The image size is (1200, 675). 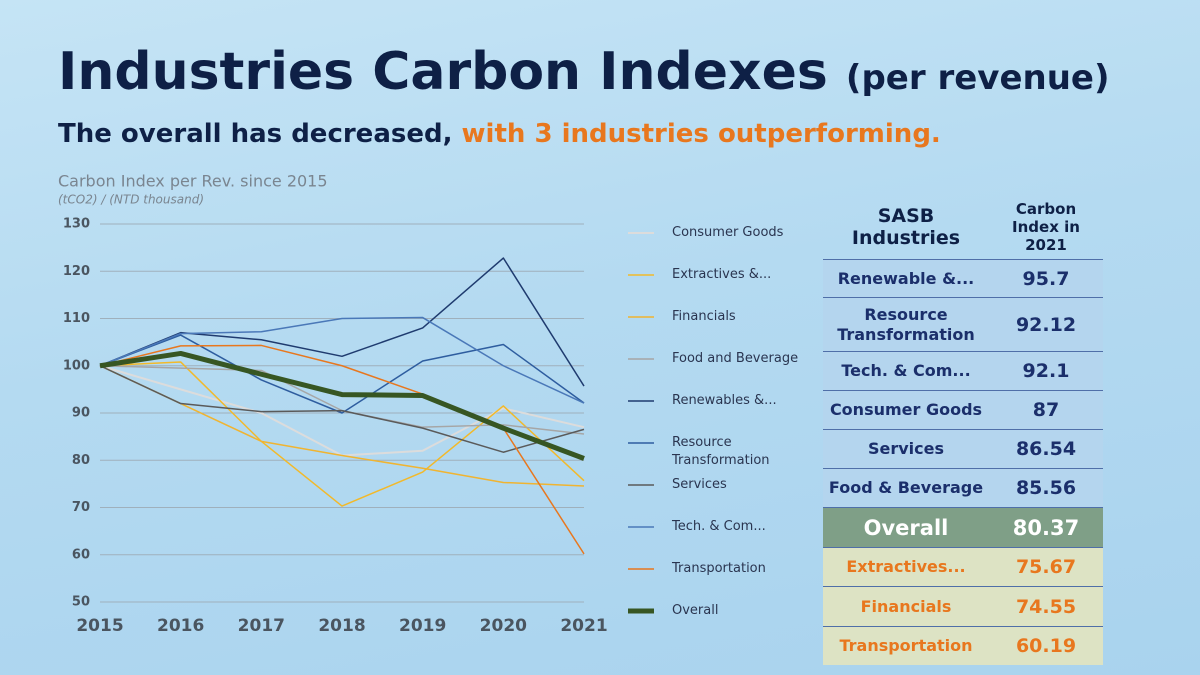 I want to click on table-row: Consumer Goods 87, so click(x=963, y=410).